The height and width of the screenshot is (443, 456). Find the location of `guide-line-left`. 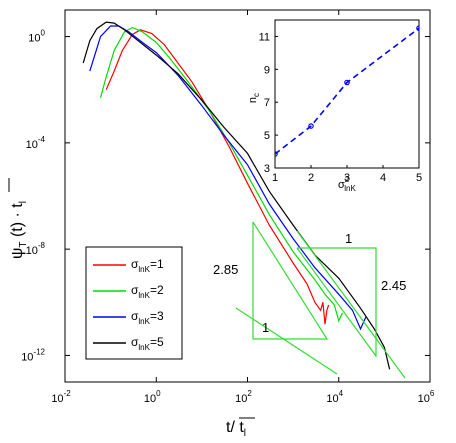

guide-line-left is located at coordinates (286, 341).